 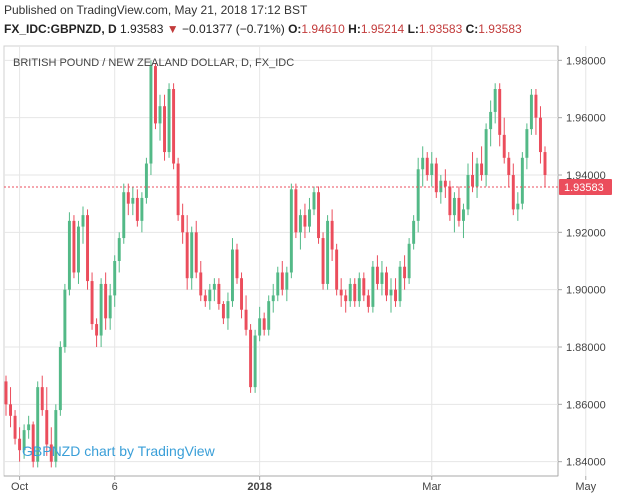 I want to click on y-tick-label: 1.96000, so click(x=586, y=119).